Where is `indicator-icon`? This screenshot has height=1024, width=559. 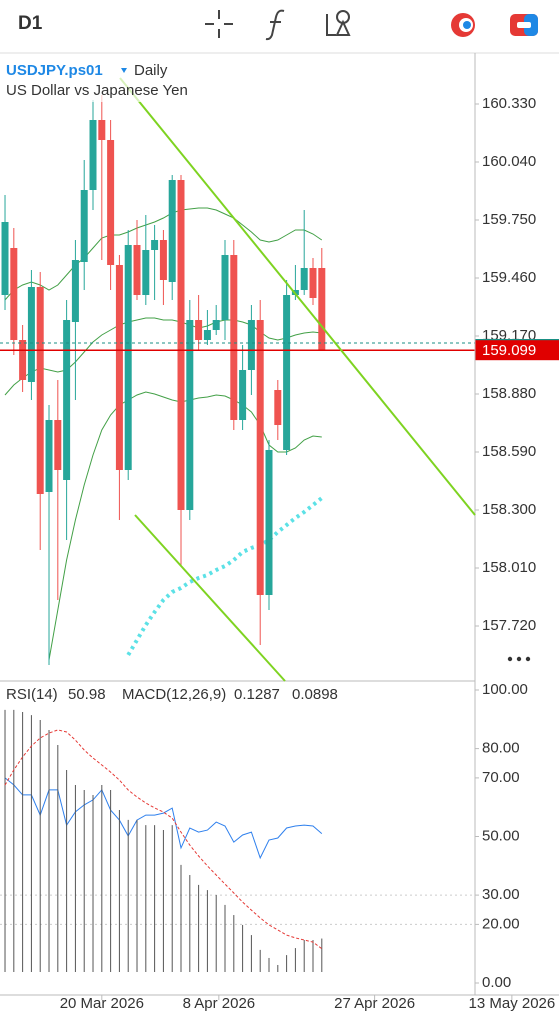 indicator-icon is located at coordinates (275, 25).